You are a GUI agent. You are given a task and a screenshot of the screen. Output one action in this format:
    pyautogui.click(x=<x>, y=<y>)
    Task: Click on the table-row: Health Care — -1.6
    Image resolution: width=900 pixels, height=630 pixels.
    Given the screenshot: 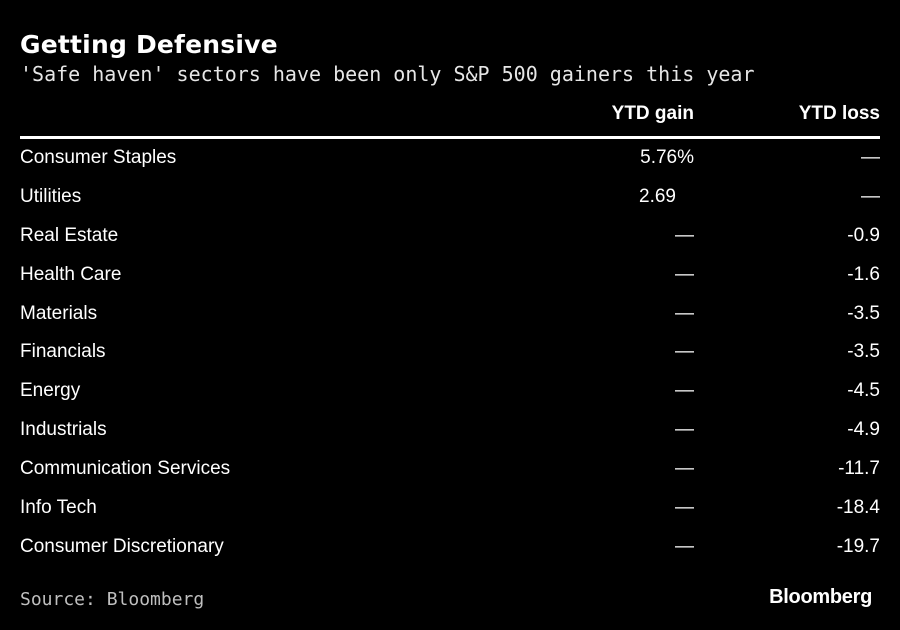 What is the action you would take?
    pyautogui.click(x=450, y=280)
    